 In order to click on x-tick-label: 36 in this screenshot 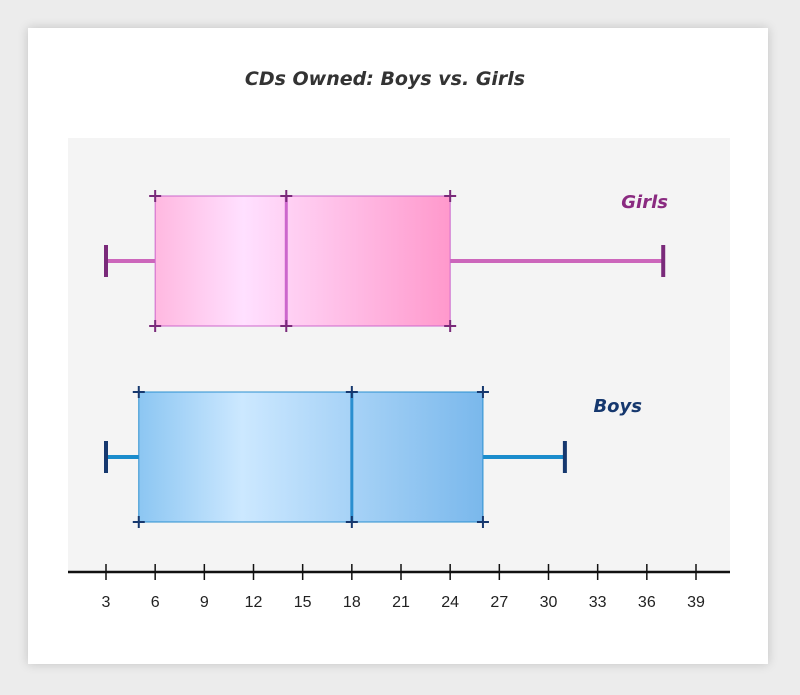, I will do `click(647, 602)`.